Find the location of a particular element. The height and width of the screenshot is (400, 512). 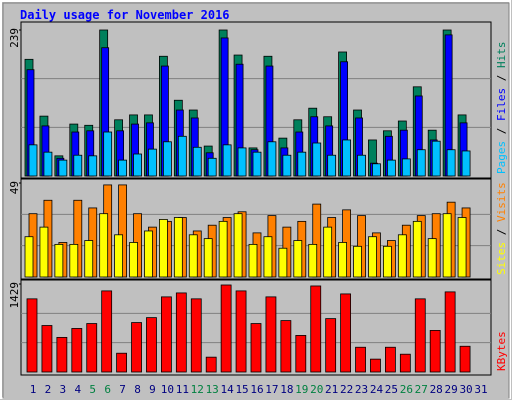

legend-entry: Pages is located at coordinates (501, 157).